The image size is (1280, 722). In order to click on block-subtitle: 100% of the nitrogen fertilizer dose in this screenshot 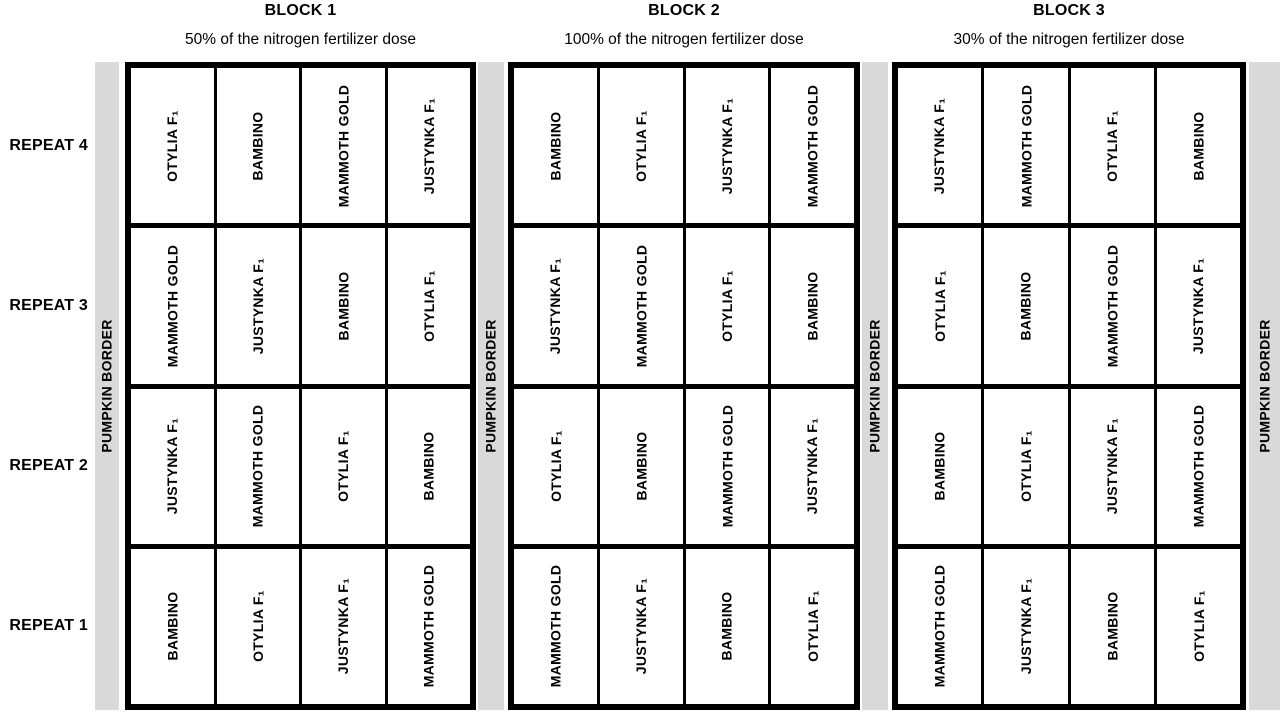, I will do `click(684, 39)`.